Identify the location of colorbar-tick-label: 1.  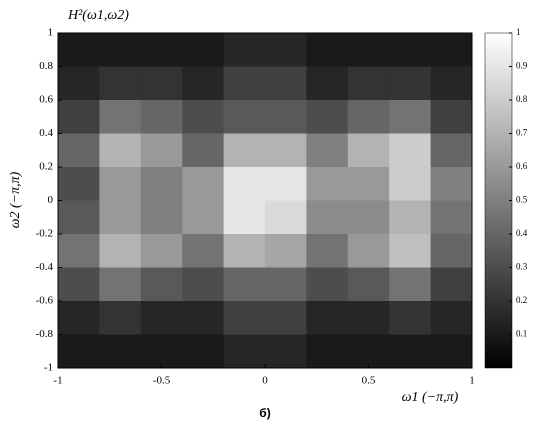
(518, 32).